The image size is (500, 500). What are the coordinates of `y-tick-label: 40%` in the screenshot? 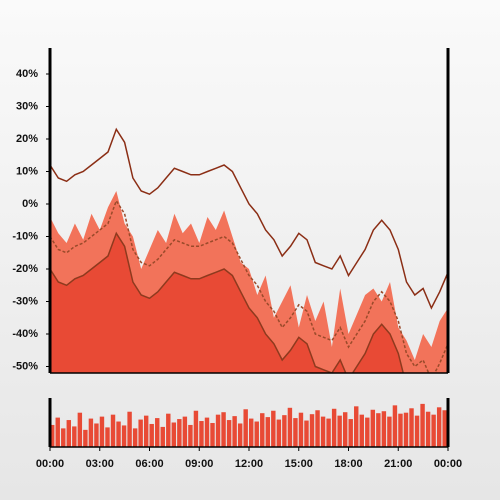 It's located at (27, 74).